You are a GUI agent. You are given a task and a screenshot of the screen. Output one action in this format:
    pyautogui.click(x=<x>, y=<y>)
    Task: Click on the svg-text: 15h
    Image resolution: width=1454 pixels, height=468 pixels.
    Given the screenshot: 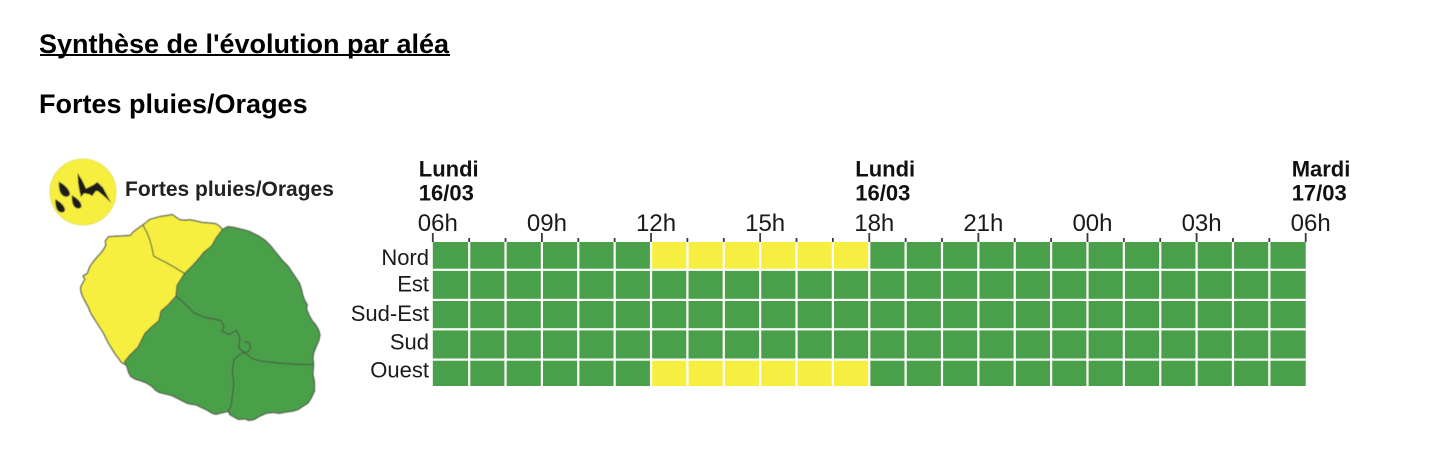 What is the action you would take?
    pyautogui.click(x=765, y=223)
    